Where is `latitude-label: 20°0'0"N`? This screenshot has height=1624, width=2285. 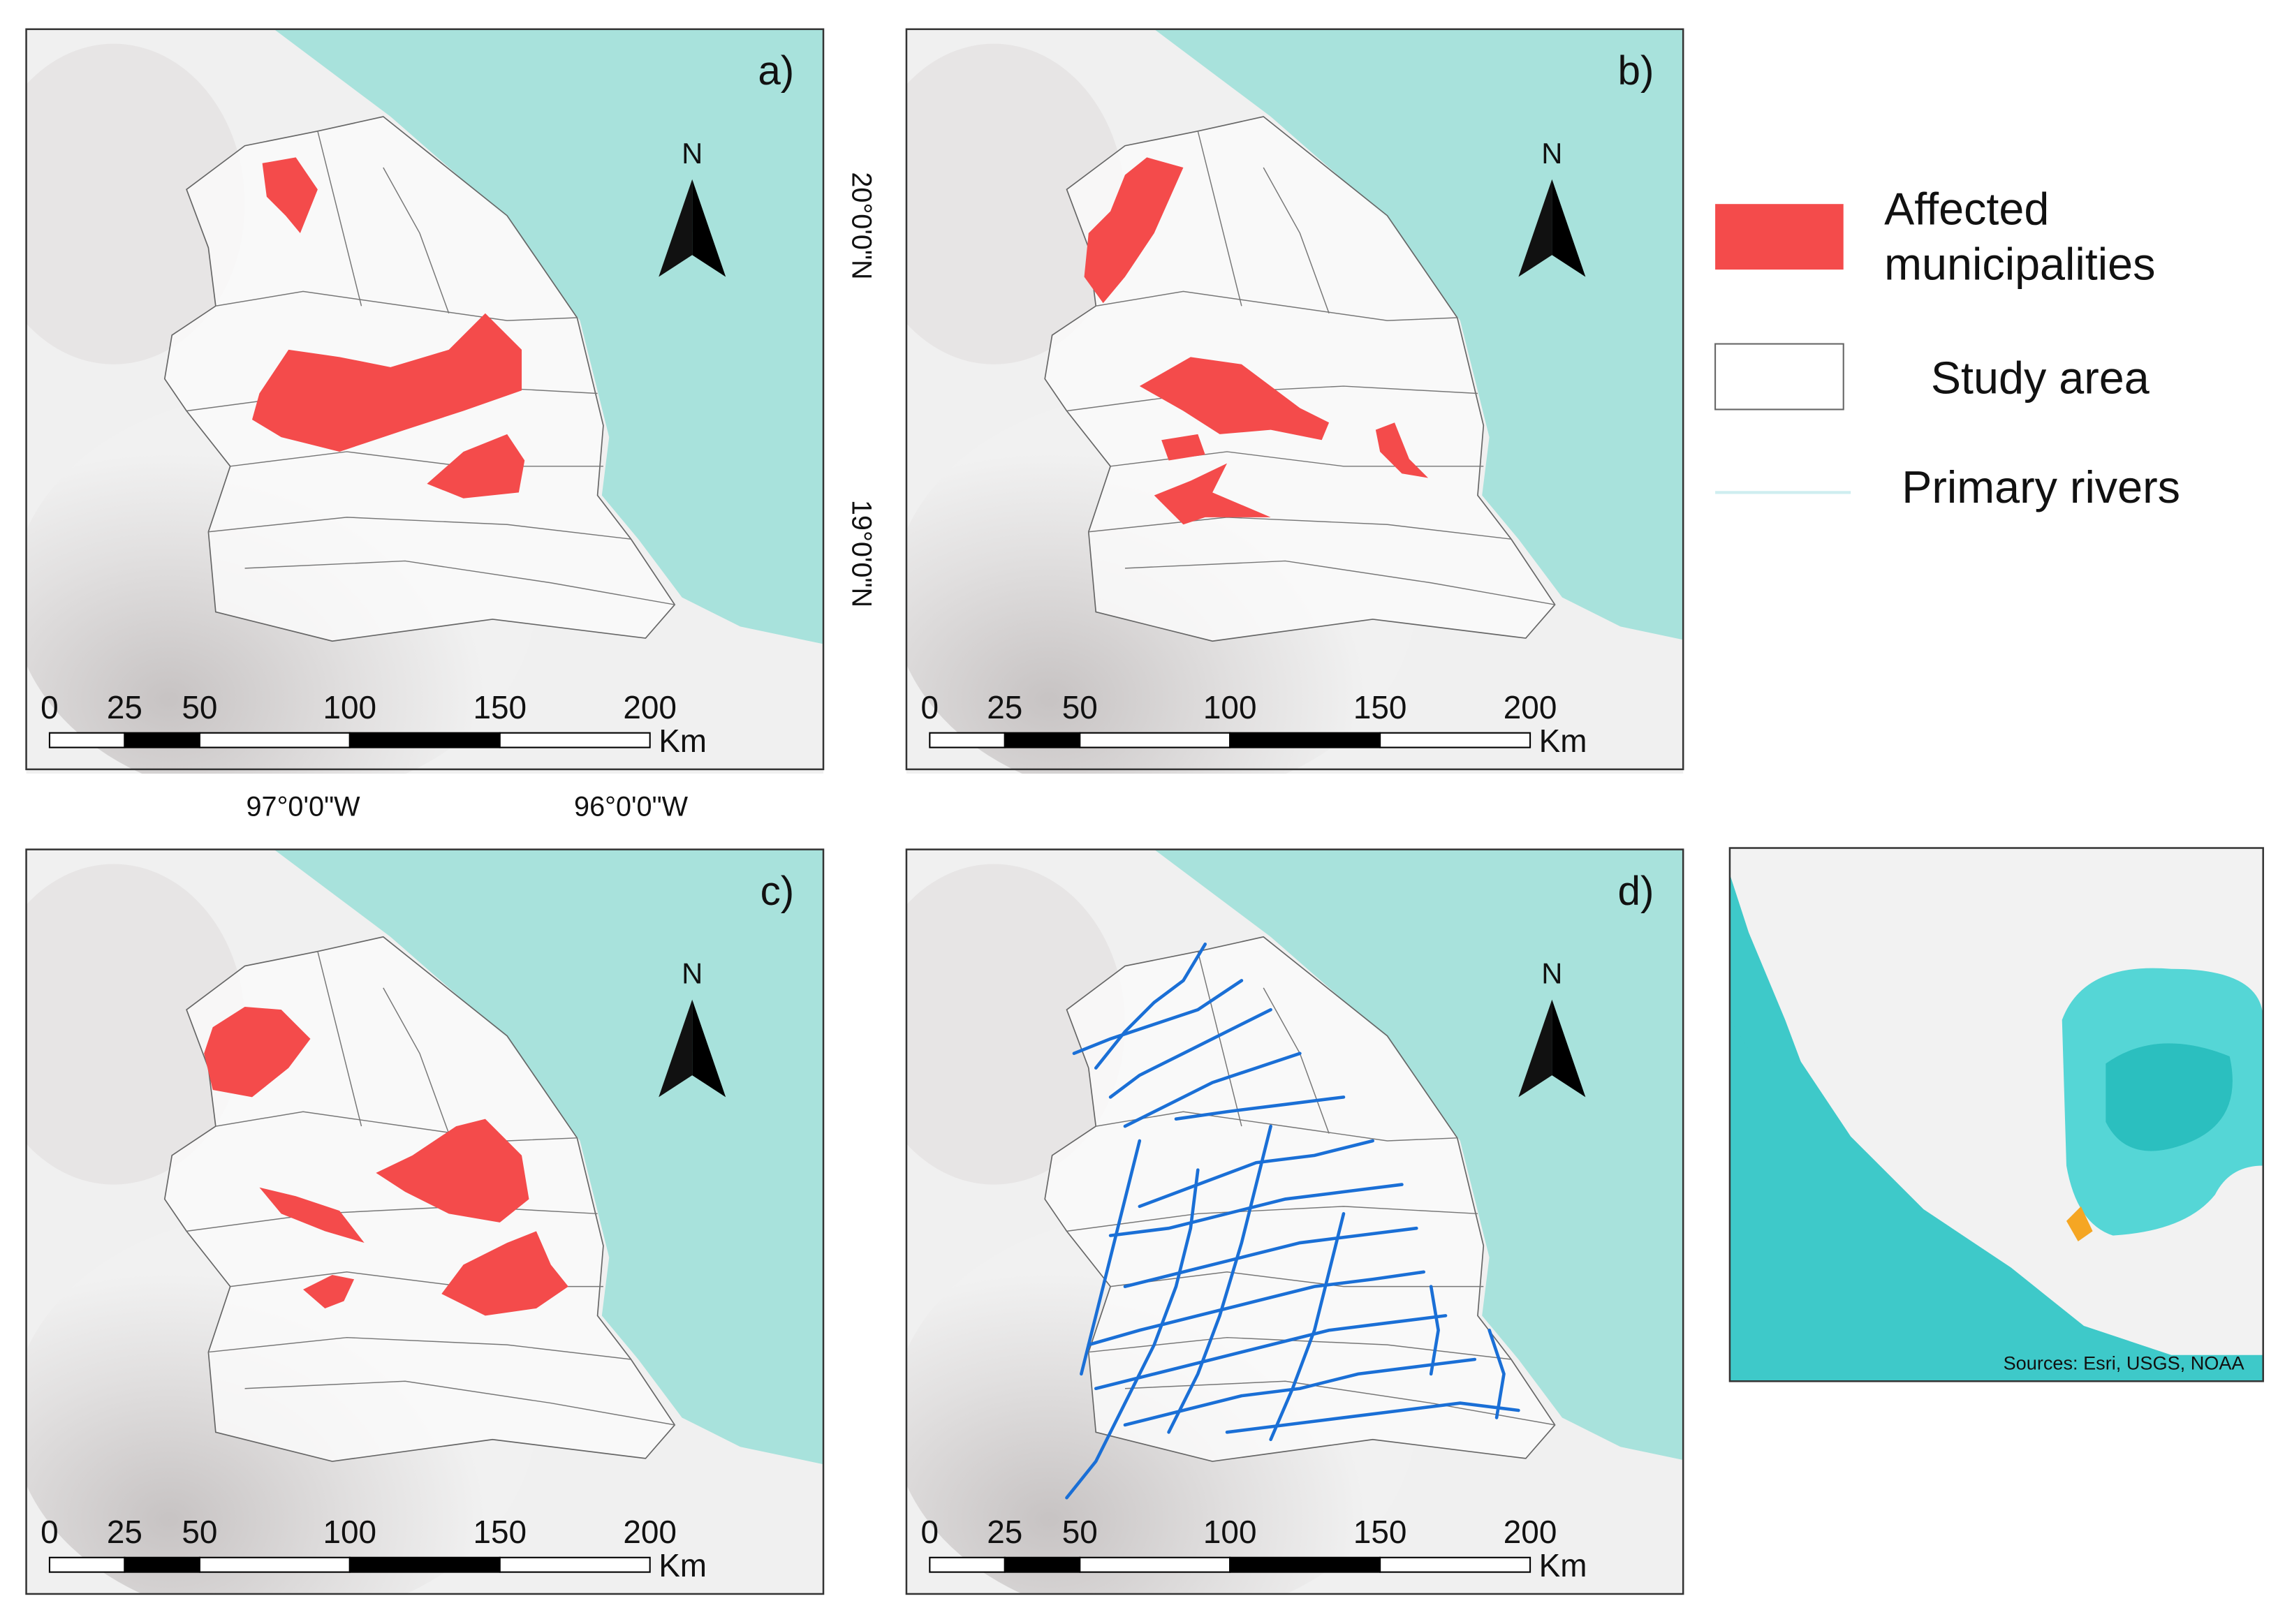
latitude-label: 20°0'0"N is located at coordinates (861, 225).